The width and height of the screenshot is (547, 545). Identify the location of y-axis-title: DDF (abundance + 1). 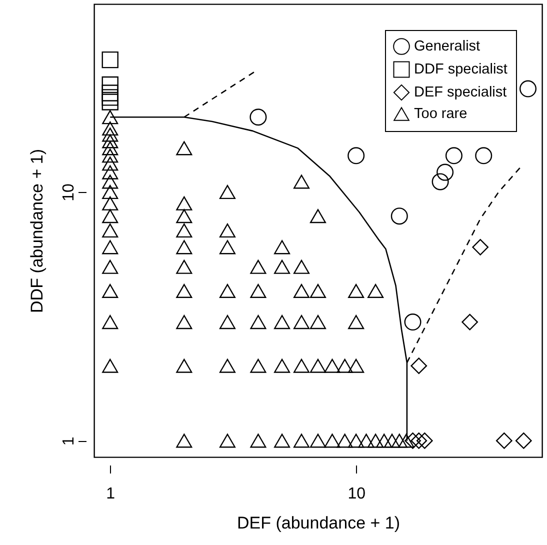
(37, 231).